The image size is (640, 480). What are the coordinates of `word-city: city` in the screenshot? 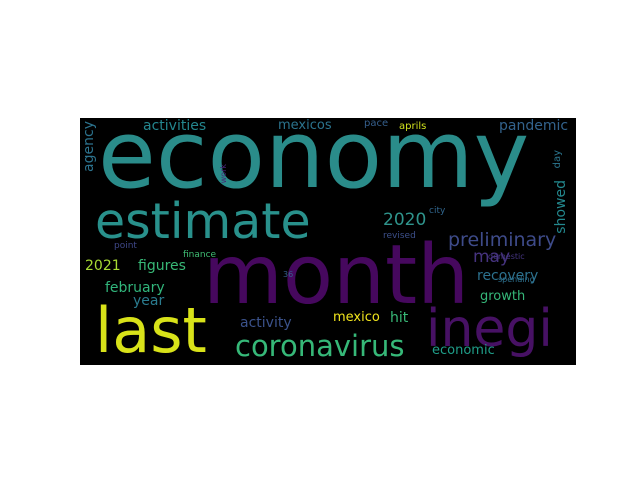 It's located at (437, 211).